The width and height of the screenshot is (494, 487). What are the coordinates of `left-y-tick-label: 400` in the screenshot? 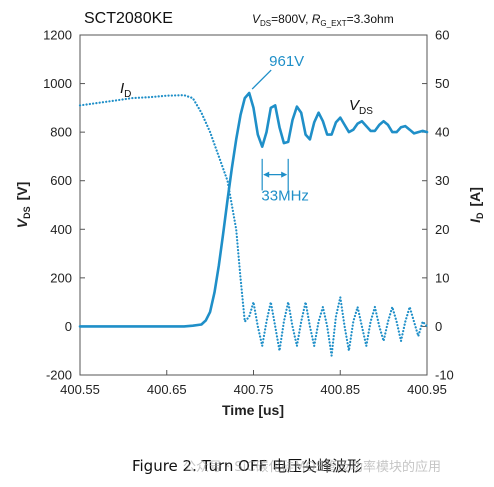 It's located at (61, 229).